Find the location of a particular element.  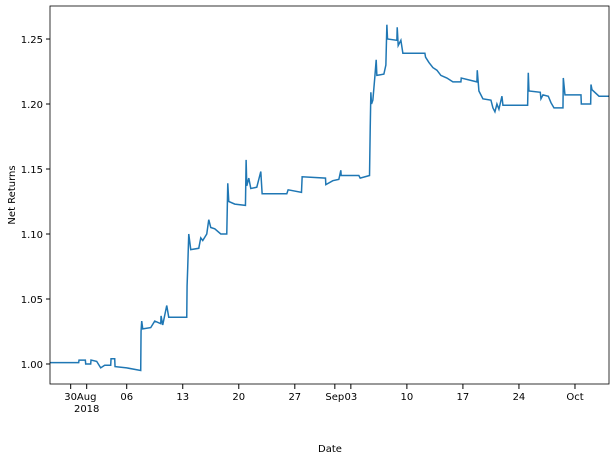

y-tick-label: 1.15 is located at coordinates (32, 170).